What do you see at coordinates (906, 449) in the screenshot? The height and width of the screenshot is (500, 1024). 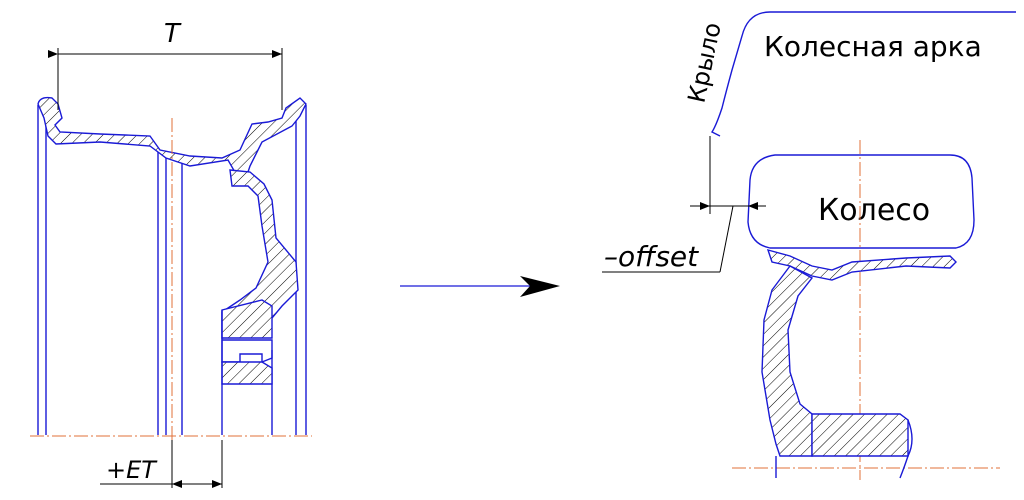 I see `right-hub-face-right` at bounding box center [906, 449].